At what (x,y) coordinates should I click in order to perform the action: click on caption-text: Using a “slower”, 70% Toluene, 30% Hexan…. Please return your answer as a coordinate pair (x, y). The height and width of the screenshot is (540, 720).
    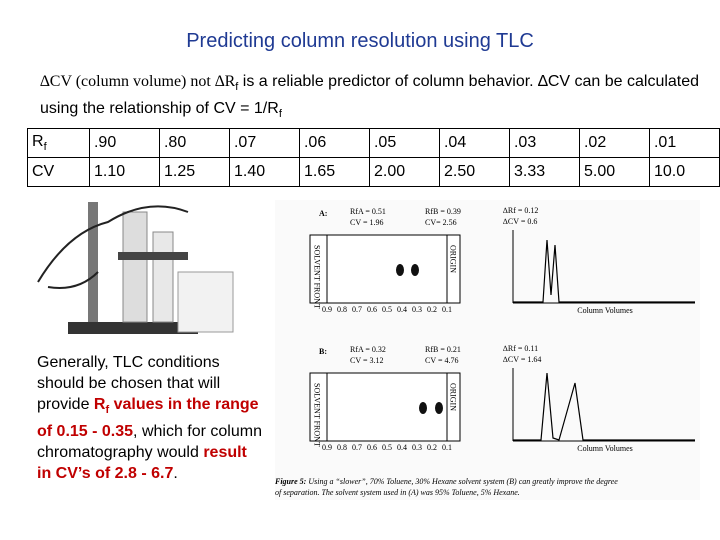
    Looking at the image, I should click on (462, 481).